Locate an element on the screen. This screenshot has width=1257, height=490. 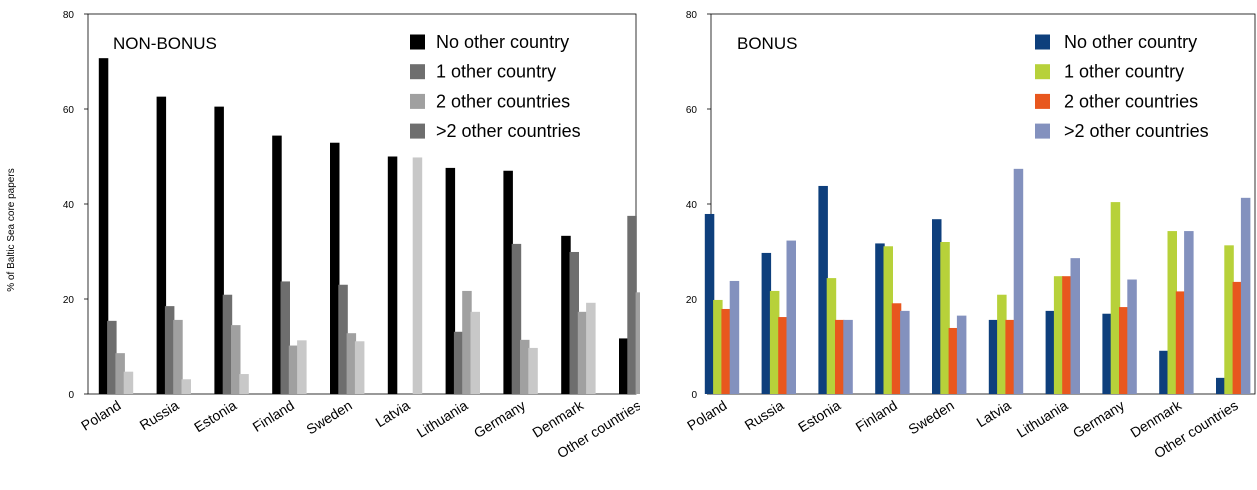
y-axis-title: % of Baltic Sea core papers is located at coordinates (11, 229).